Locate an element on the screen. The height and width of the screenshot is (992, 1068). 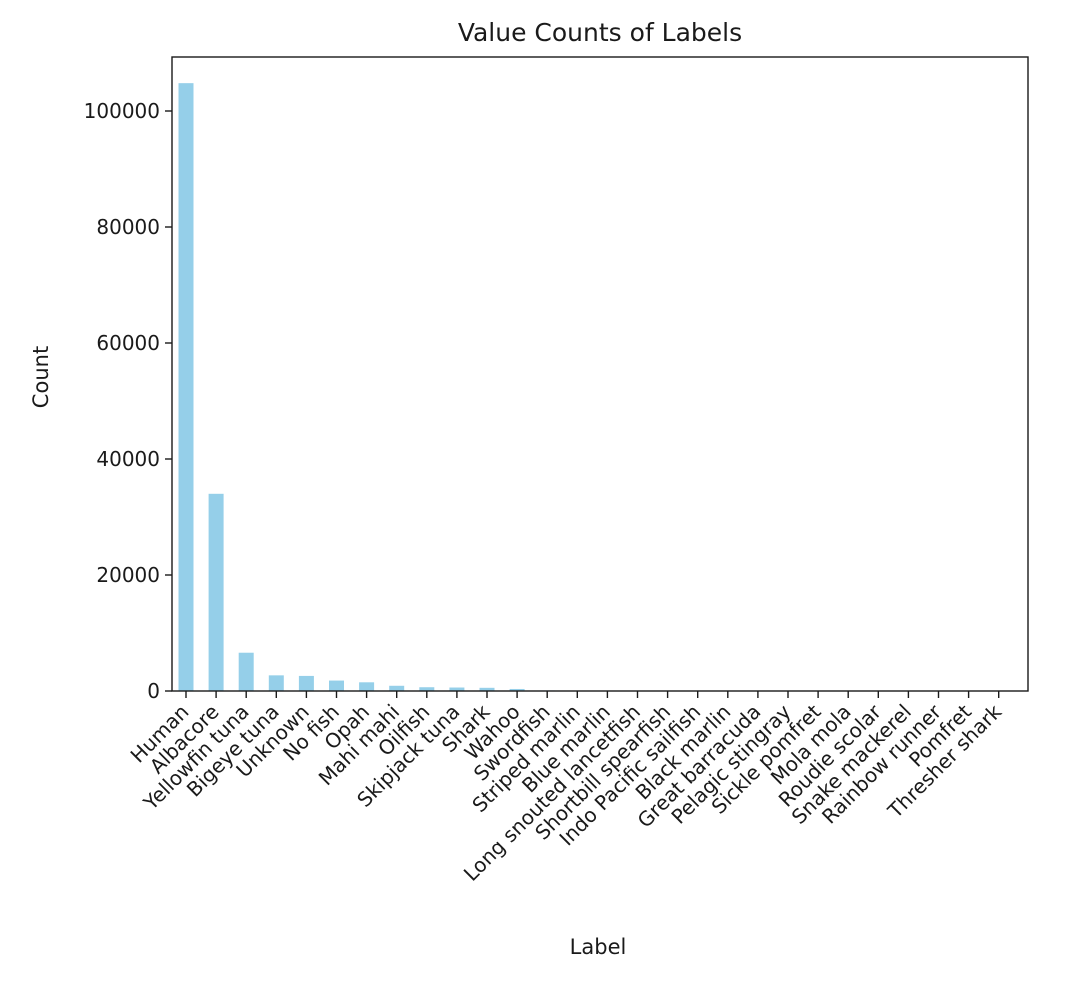
y-axis-ticks: 0 20000 40000 60000 80000 100000 is located at coordinates (128, 401).